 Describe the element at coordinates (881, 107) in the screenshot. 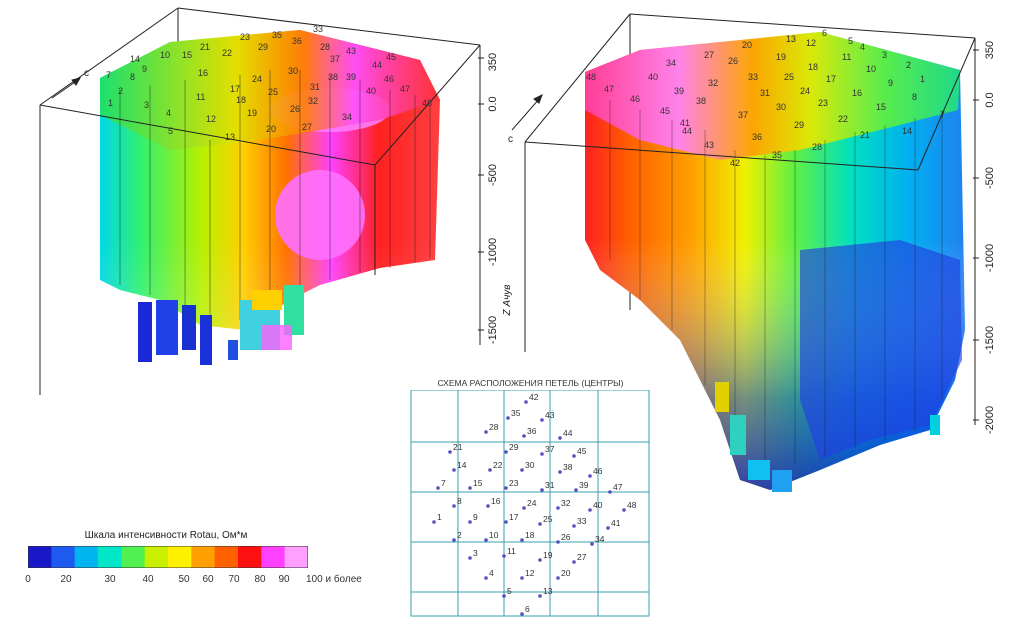

I see `right-loop-15: 15` at that location.